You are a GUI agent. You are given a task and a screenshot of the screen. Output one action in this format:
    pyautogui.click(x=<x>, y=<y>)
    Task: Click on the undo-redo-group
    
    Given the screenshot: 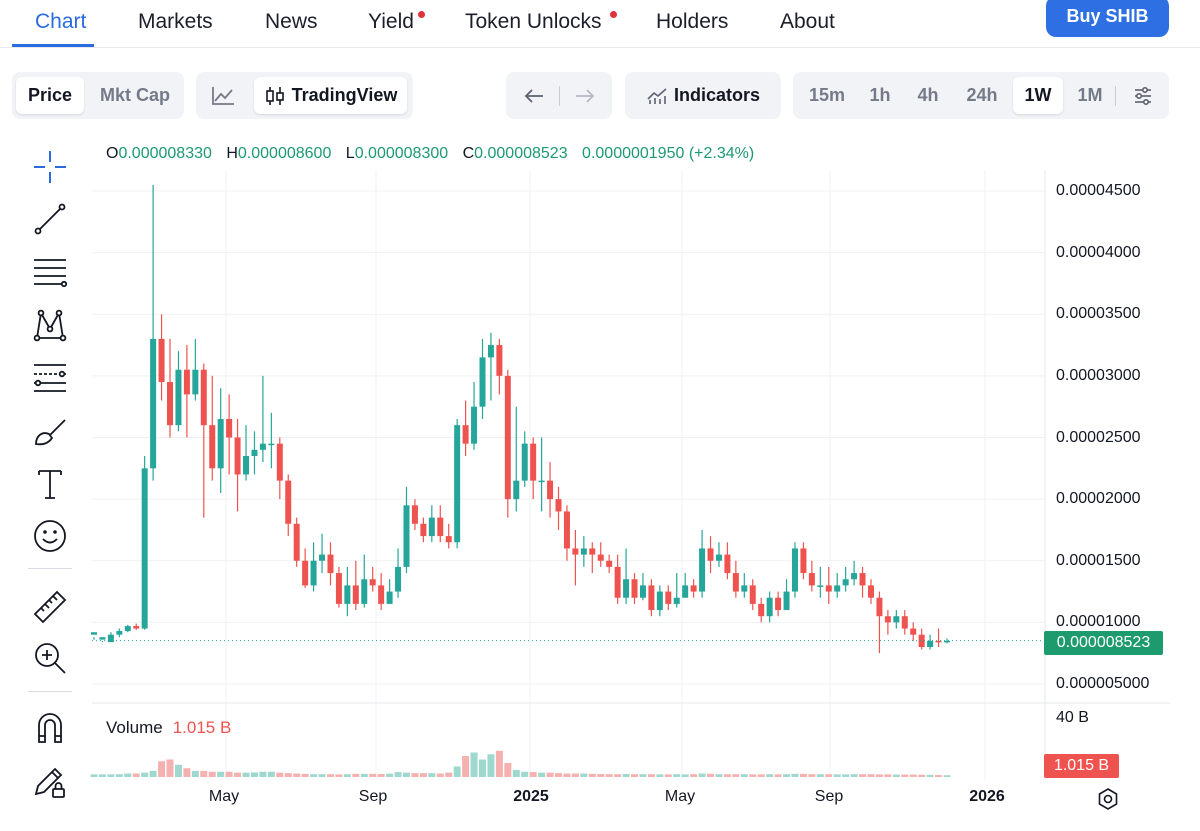 What is the action you would take?
    pyautogui.click(x=559, y=95)
    